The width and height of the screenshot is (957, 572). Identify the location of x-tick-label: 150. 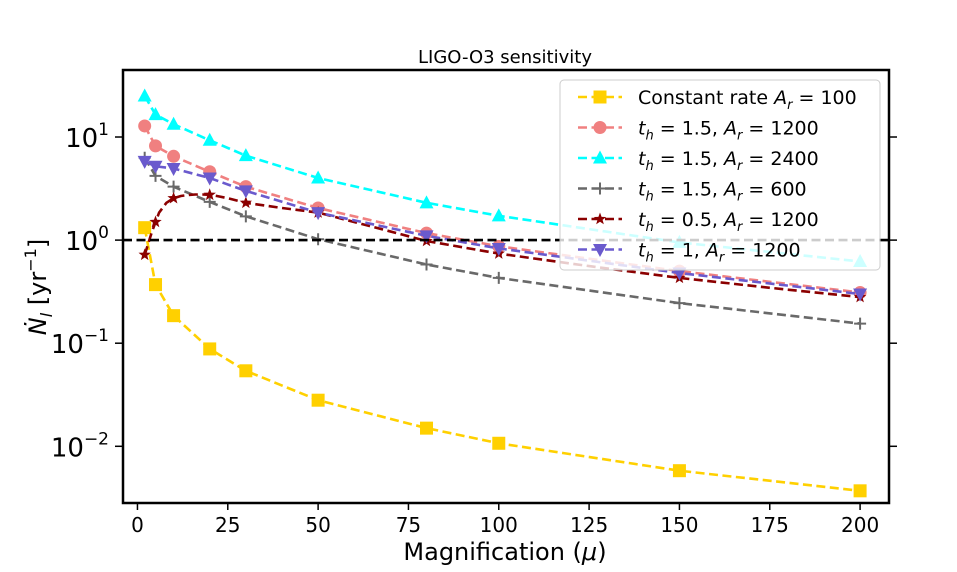
(679, 525).